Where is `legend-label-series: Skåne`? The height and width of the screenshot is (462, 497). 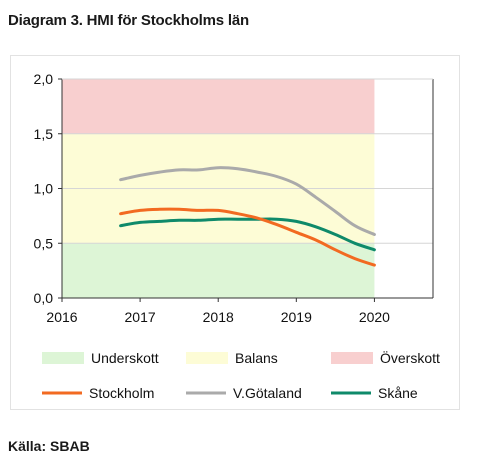
legend-label-series: Skåne is located at coordinates (398, 393).